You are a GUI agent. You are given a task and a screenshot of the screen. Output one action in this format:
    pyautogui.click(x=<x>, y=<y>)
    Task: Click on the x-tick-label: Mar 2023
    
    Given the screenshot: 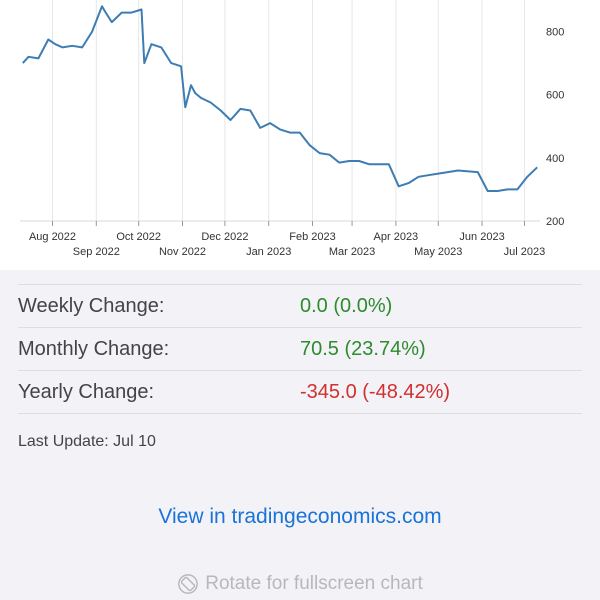 What is the action you would take?
    pyautogui.click(x=352, y=252)
    